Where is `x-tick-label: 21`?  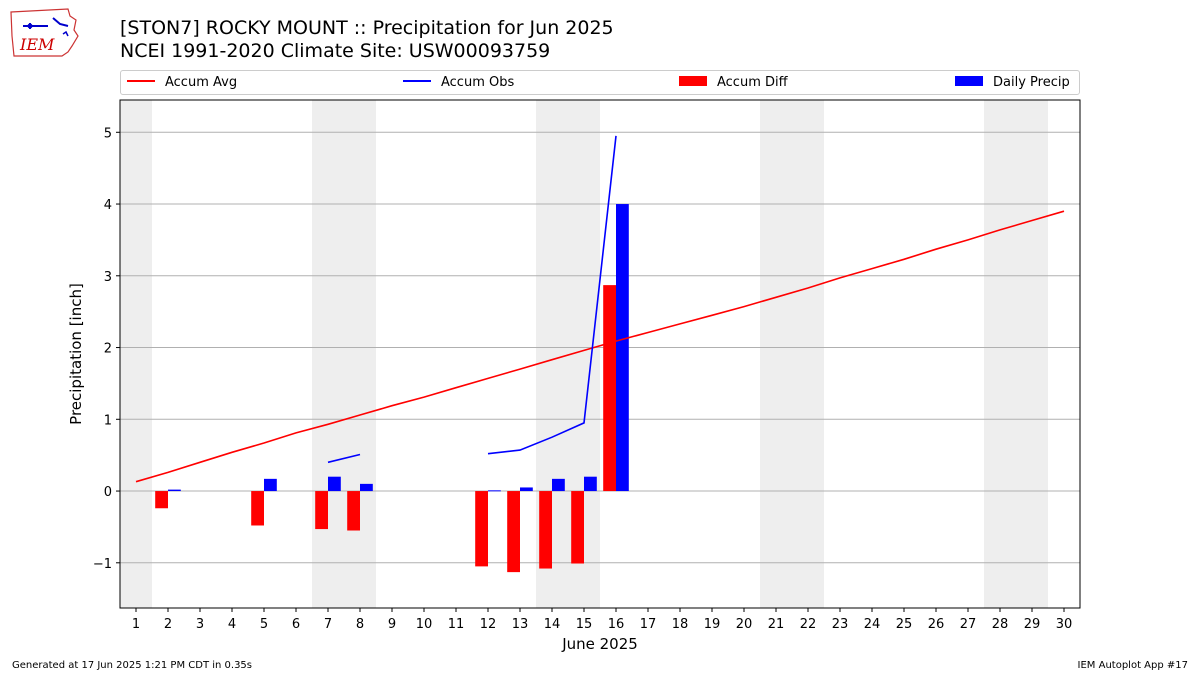
x-tick-label: 21 is located at coordinates (776, 624).